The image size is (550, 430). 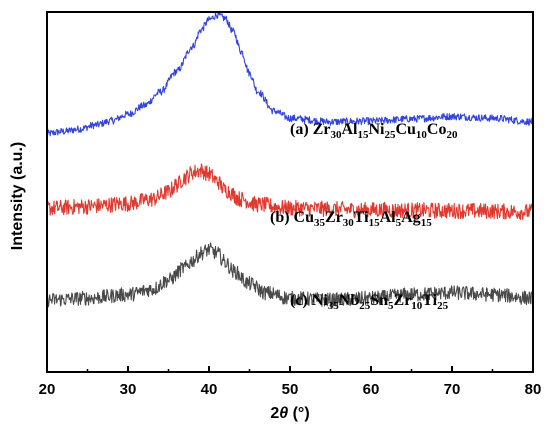 I want to click on x-tick-label: 40, so click(x=209, y=389).